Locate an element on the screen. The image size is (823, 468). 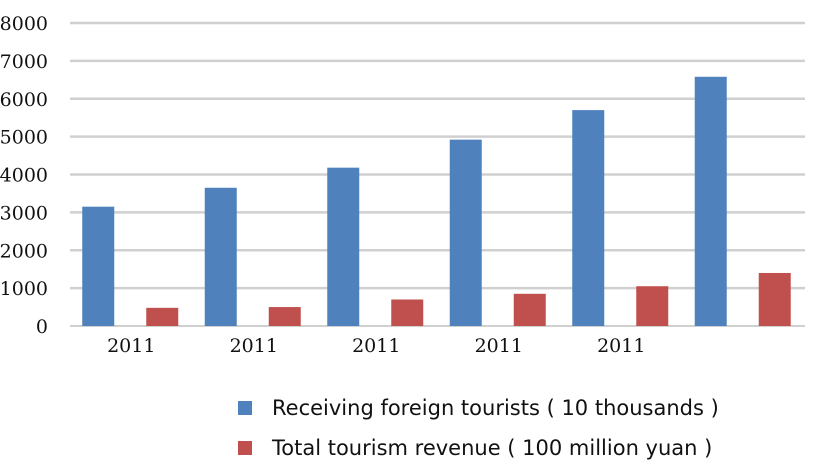
y-tick-label: 6000 is located at coordinates (24, 100).